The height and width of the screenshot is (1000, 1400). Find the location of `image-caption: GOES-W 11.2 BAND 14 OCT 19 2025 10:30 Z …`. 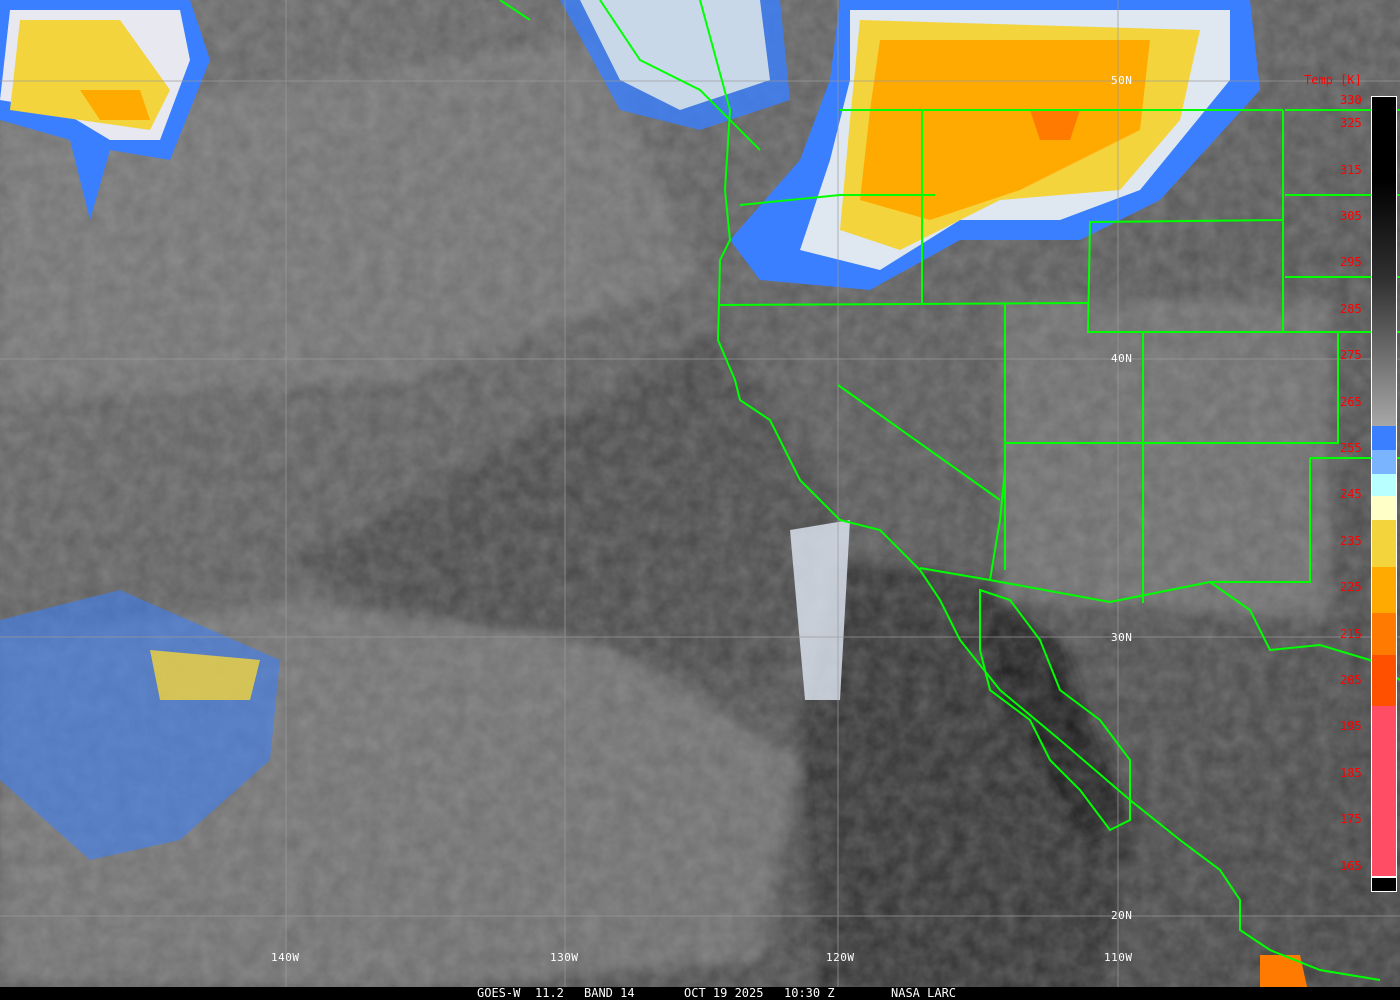

image-caption: GOES-W 11.2 BAND 14 OCT 19 2025 10:30 Z … is located at coordinates (700, 993).